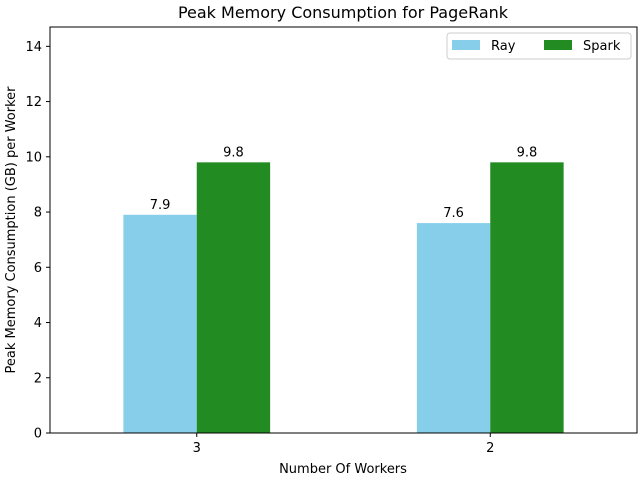 Image resolution: width=640 pixels, height=484 pixels. I want to click on legend: Ray Spark, so click(539, 46).